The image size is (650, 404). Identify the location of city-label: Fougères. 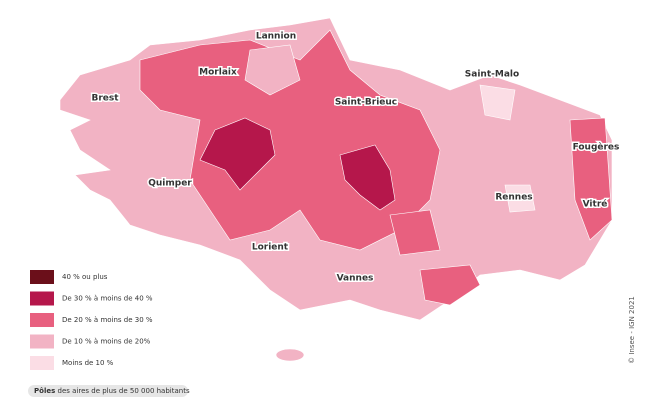
(596, 147).